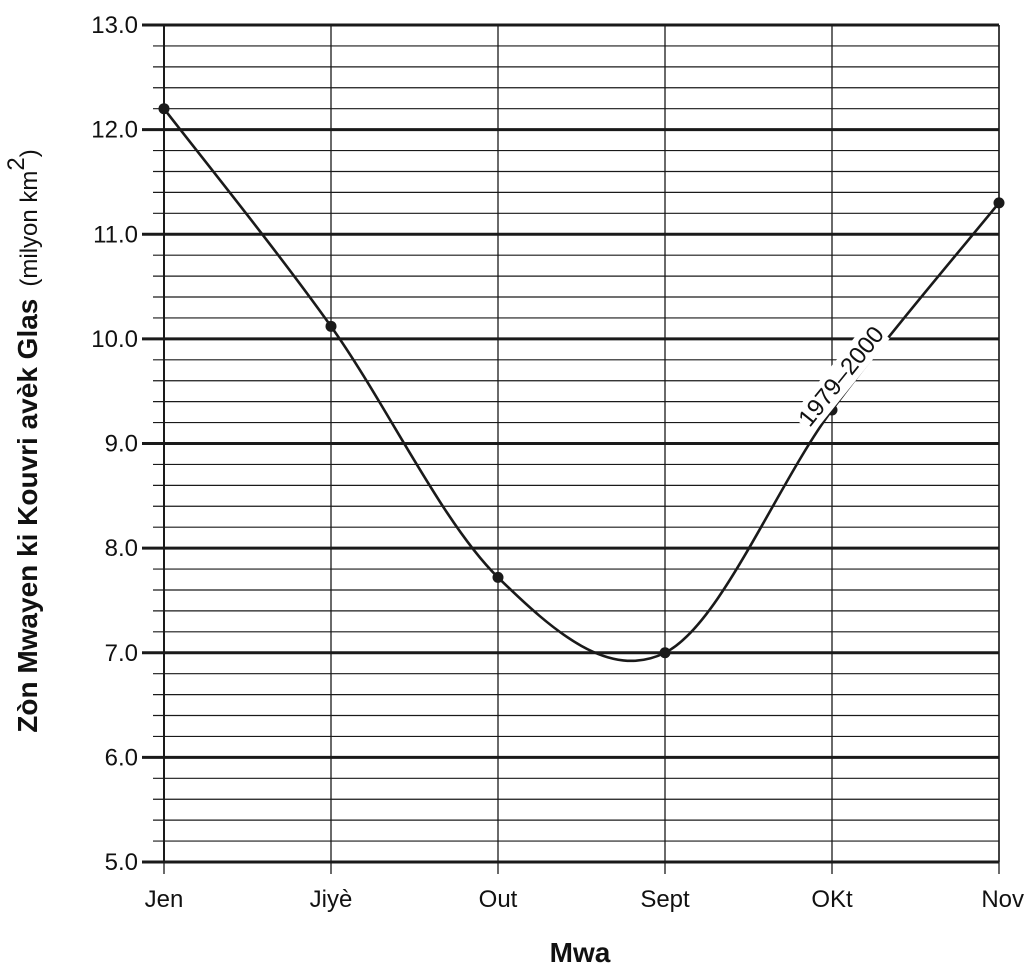 Image resolution: width=1031 pixels, height=973 pixels. What do you see at coordinates (114, 130) in the screenshot?
I see `y-tick-label: 12.0` at bounding box center [114, 130].